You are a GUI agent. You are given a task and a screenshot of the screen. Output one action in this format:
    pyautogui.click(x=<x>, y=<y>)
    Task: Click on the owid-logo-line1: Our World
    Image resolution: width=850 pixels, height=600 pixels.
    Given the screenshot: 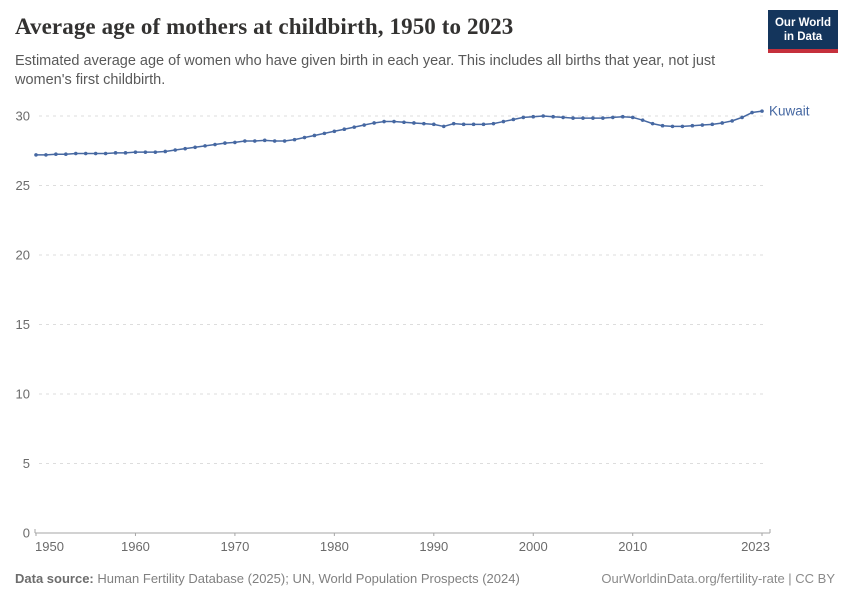 What is the action you would take?
    pyautogui.click(x=802, y=23)
    